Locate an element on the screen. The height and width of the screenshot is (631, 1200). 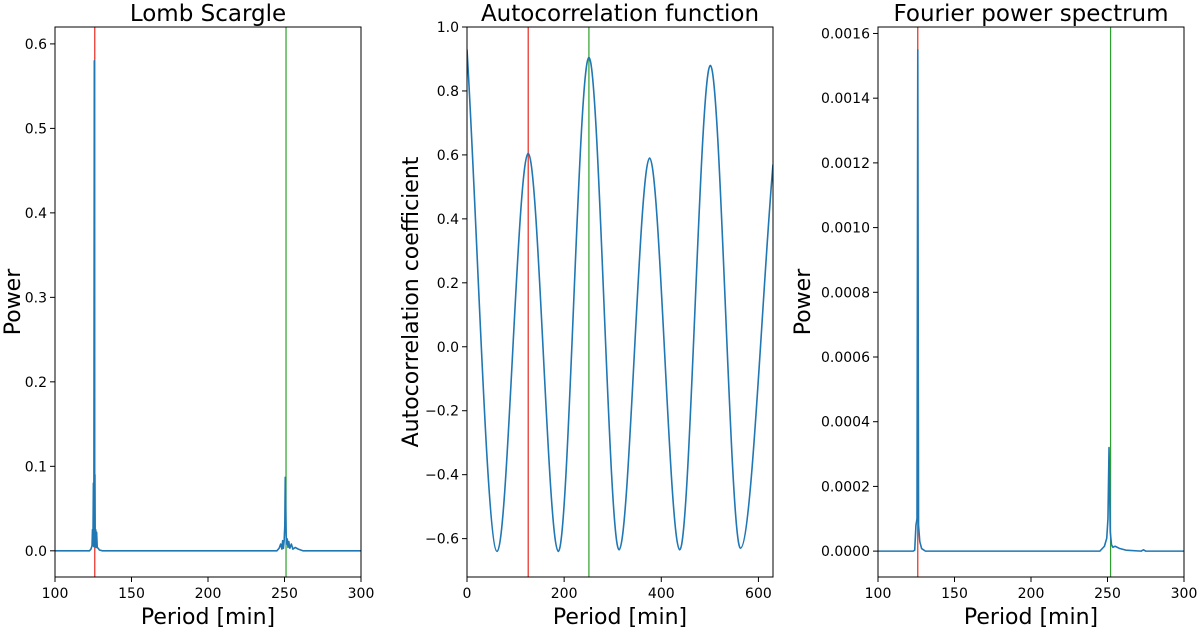
chart-title: Fourier power spectrum is located at coordinates (1030, 14).